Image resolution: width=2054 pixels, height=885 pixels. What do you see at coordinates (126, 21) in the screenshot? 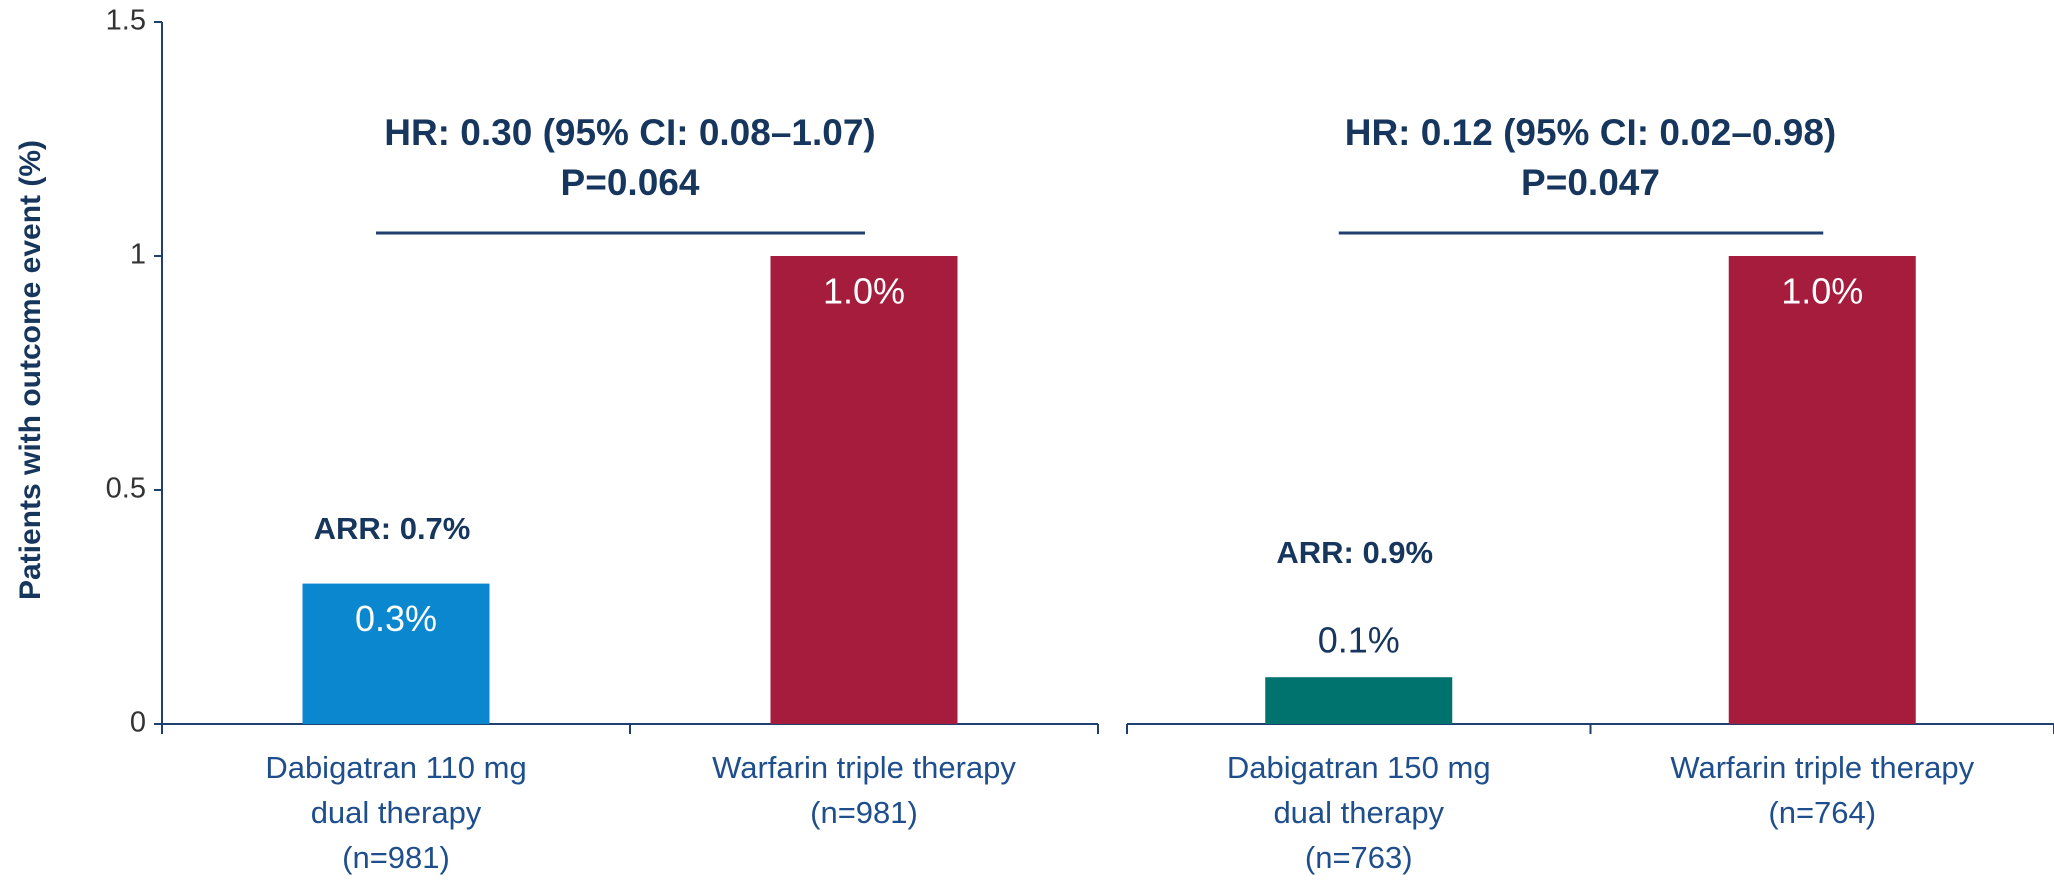
I see `y-tick-label: 1.5` at bounding box center [126, 21].